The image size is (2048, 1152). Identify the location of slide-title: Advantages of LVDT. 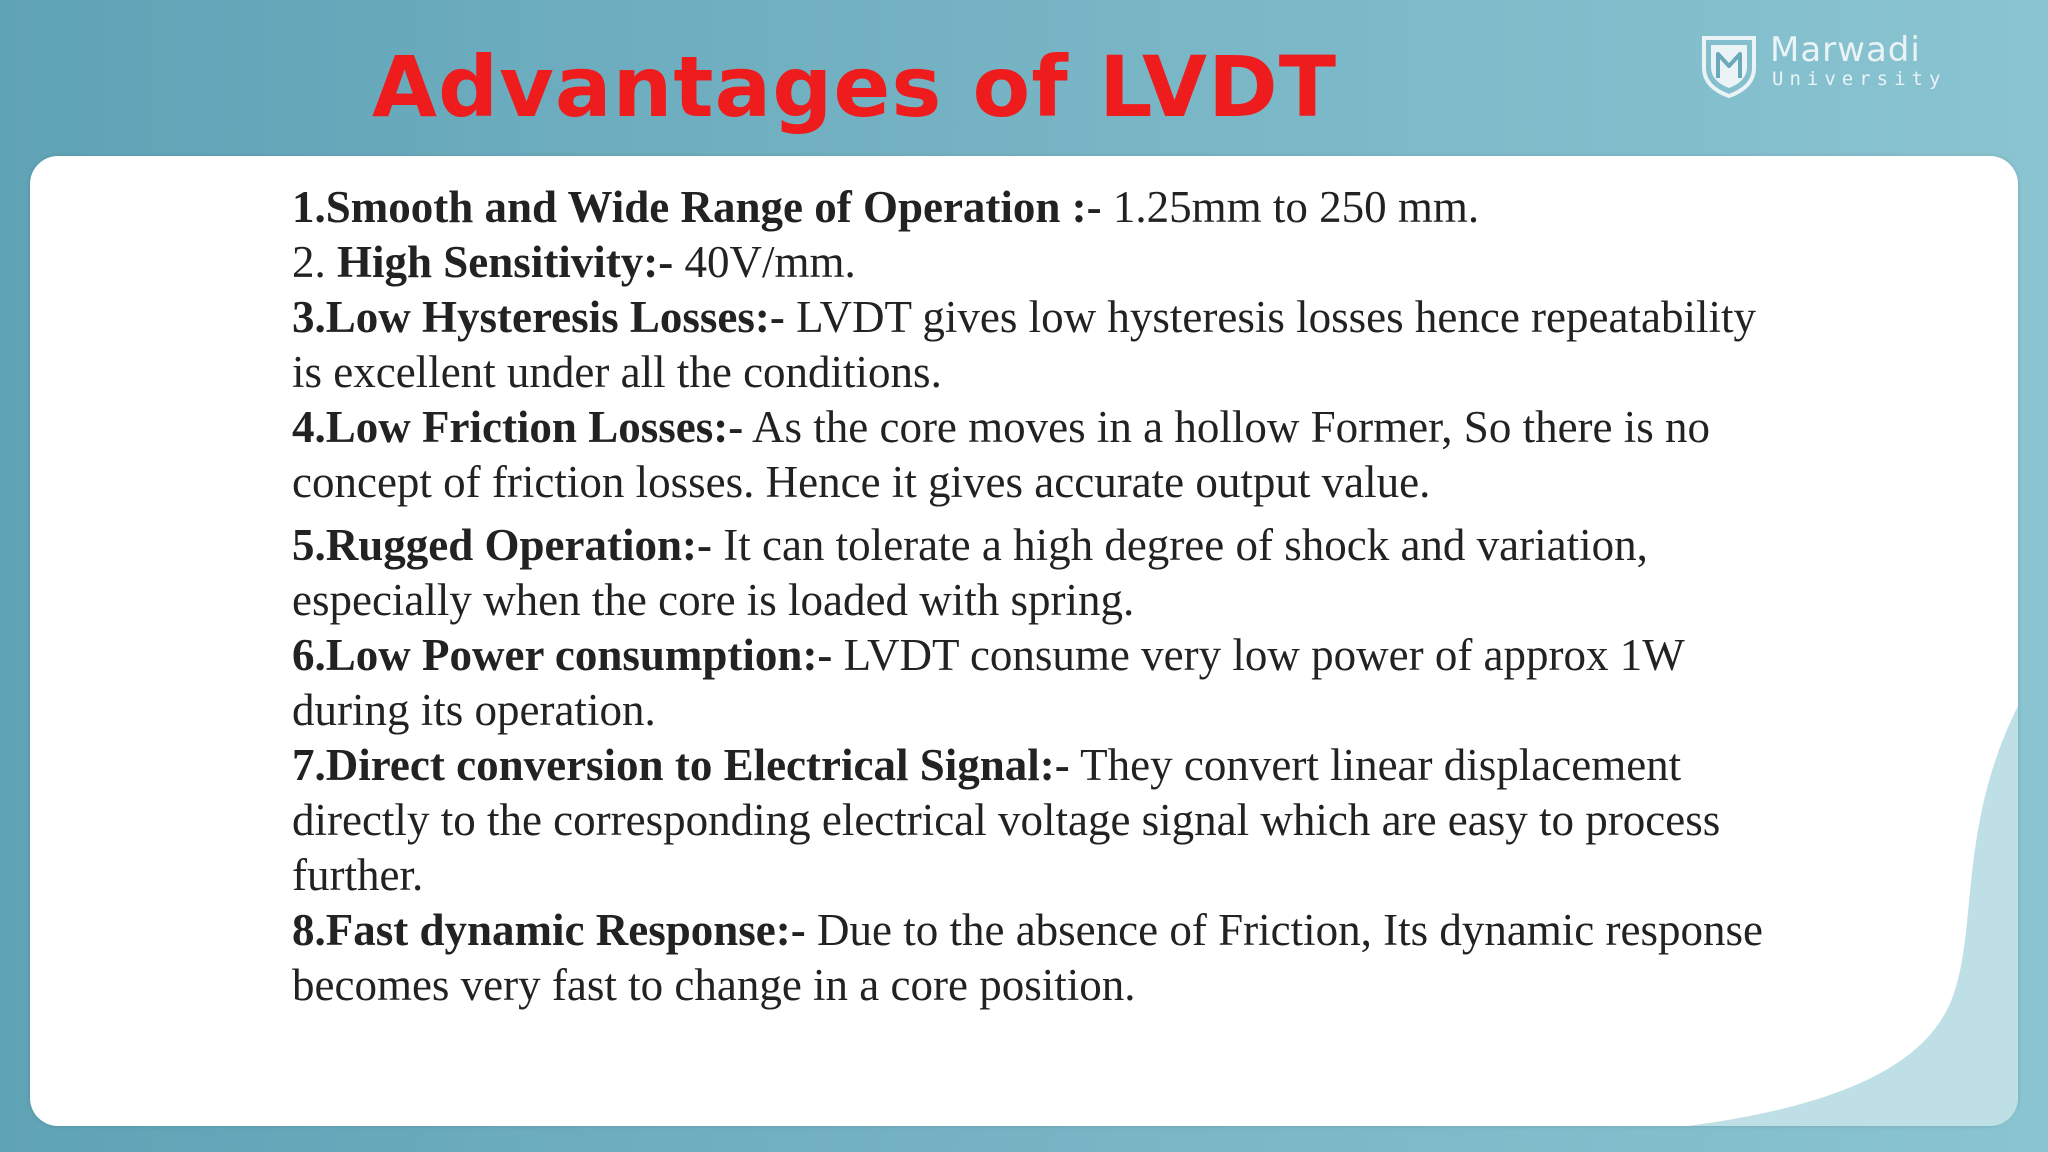
(855, 87).